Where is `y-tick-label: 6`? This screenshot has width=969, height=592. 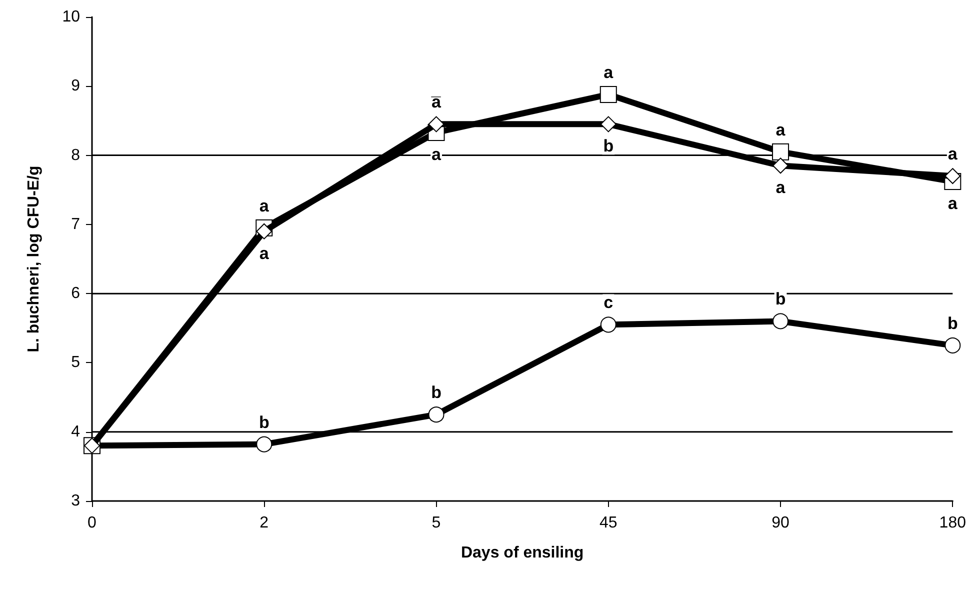 y-tick-label: 6 is located at coordinates (75, 293).